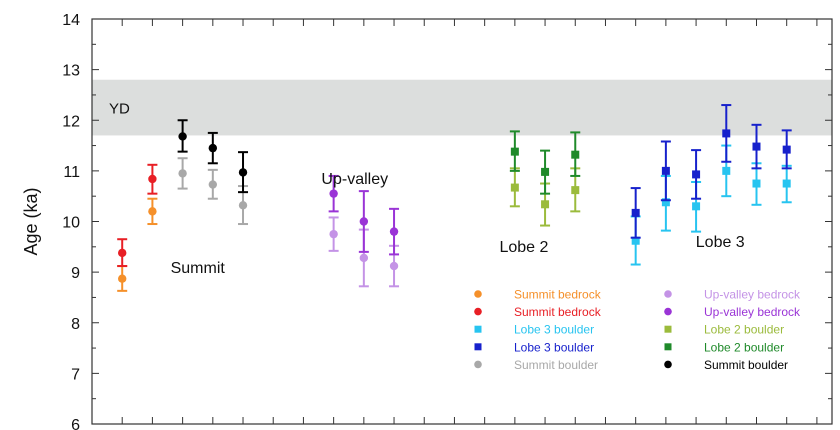 This screenshot has height=430, width=840. Describe the element at coordinates (71, 71) in the screenshot. I see `y-tick-label: 13` at that location.